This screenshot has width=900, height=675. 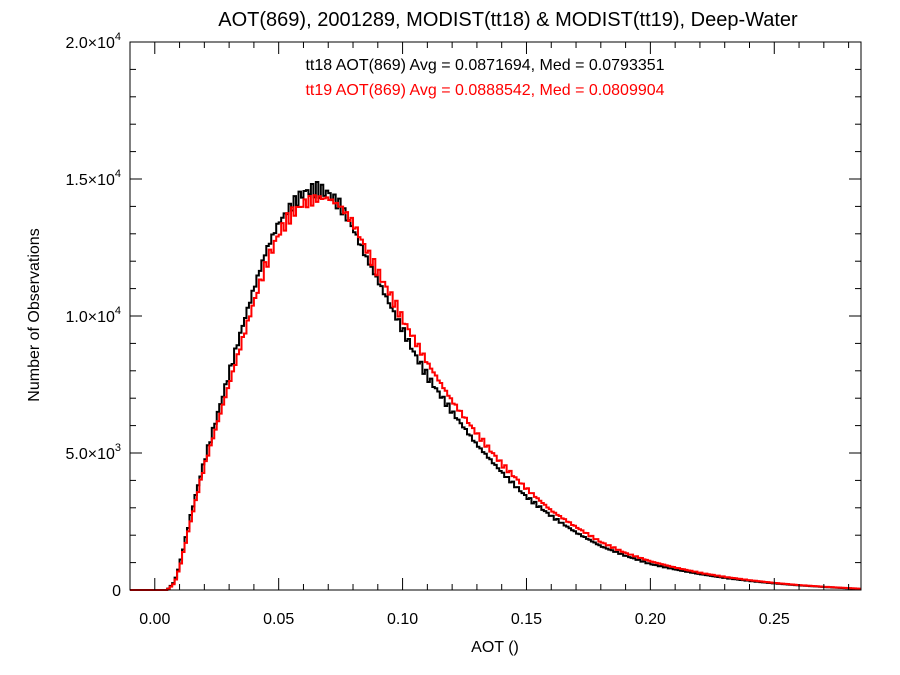 What do you see at coordinates (402, 619) in the screenshot?
I see `x-tick-label: 0.10` at bounding box center [402, 619].